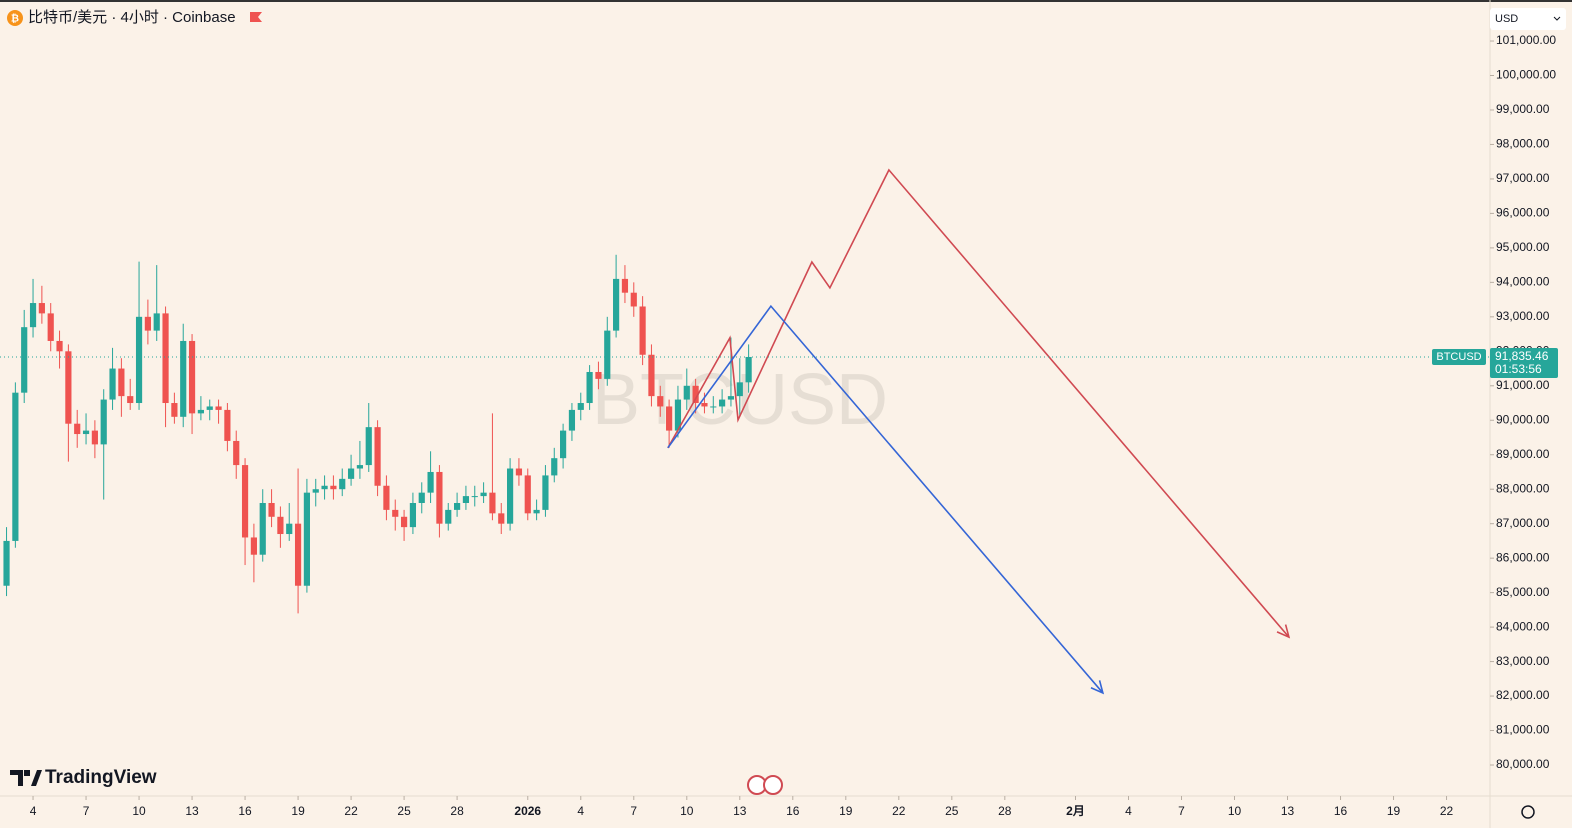 The height and width of the screenshot is (828, 1572). What do you see at coordinates (773, 785) in the screenshot?
I see `event-icon` at bounding box center [773, 785].